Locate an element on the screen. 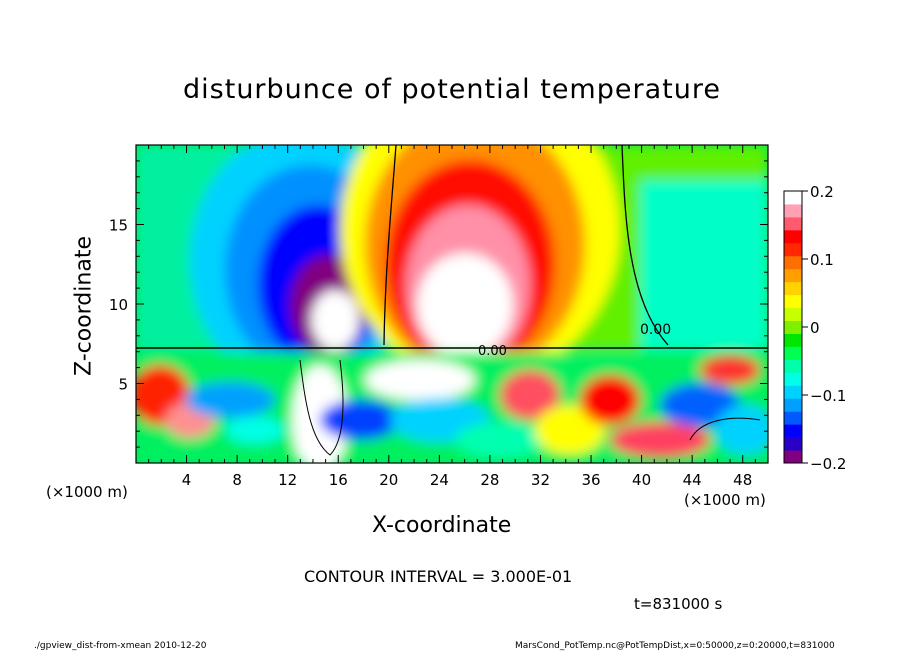 Image resolution: width=904 pixels, height=654 pixels. x-unit-label-left: (×1000 m) is located at coordinates (87, 492).